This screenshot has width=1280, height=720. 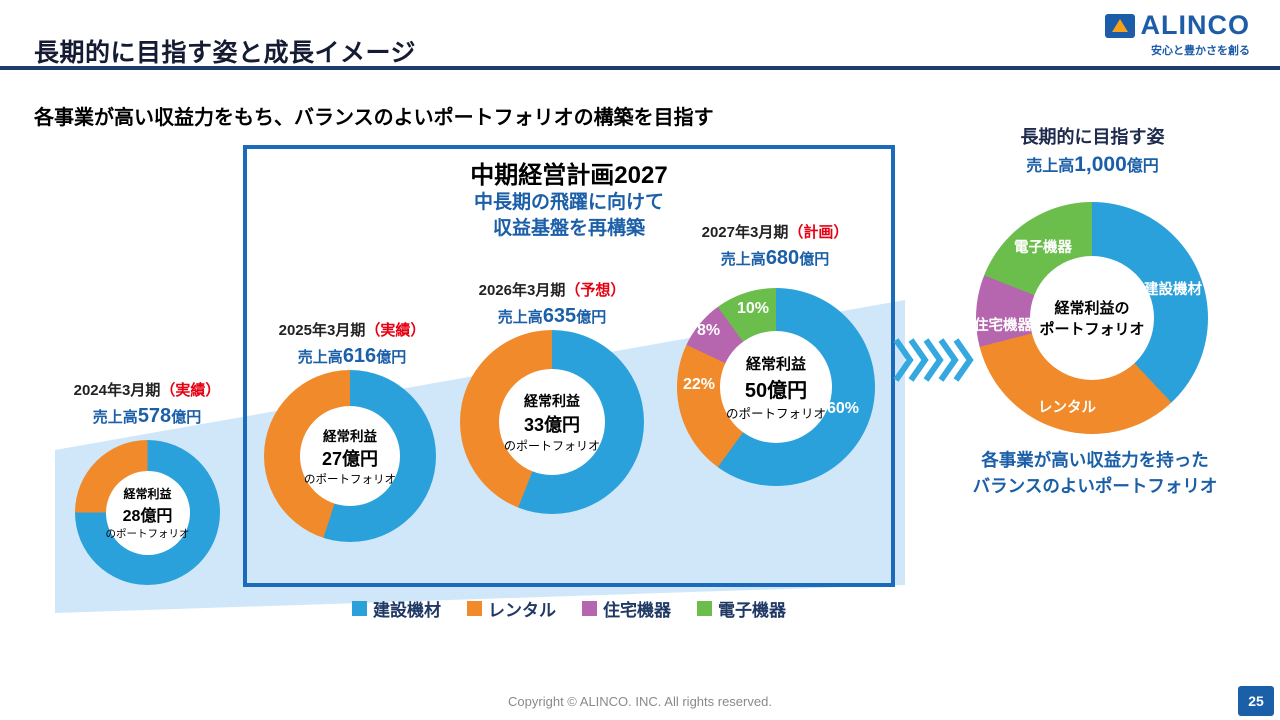 I want to click on fy2027-year: 2027年3月期, so click(x=745, y=232).